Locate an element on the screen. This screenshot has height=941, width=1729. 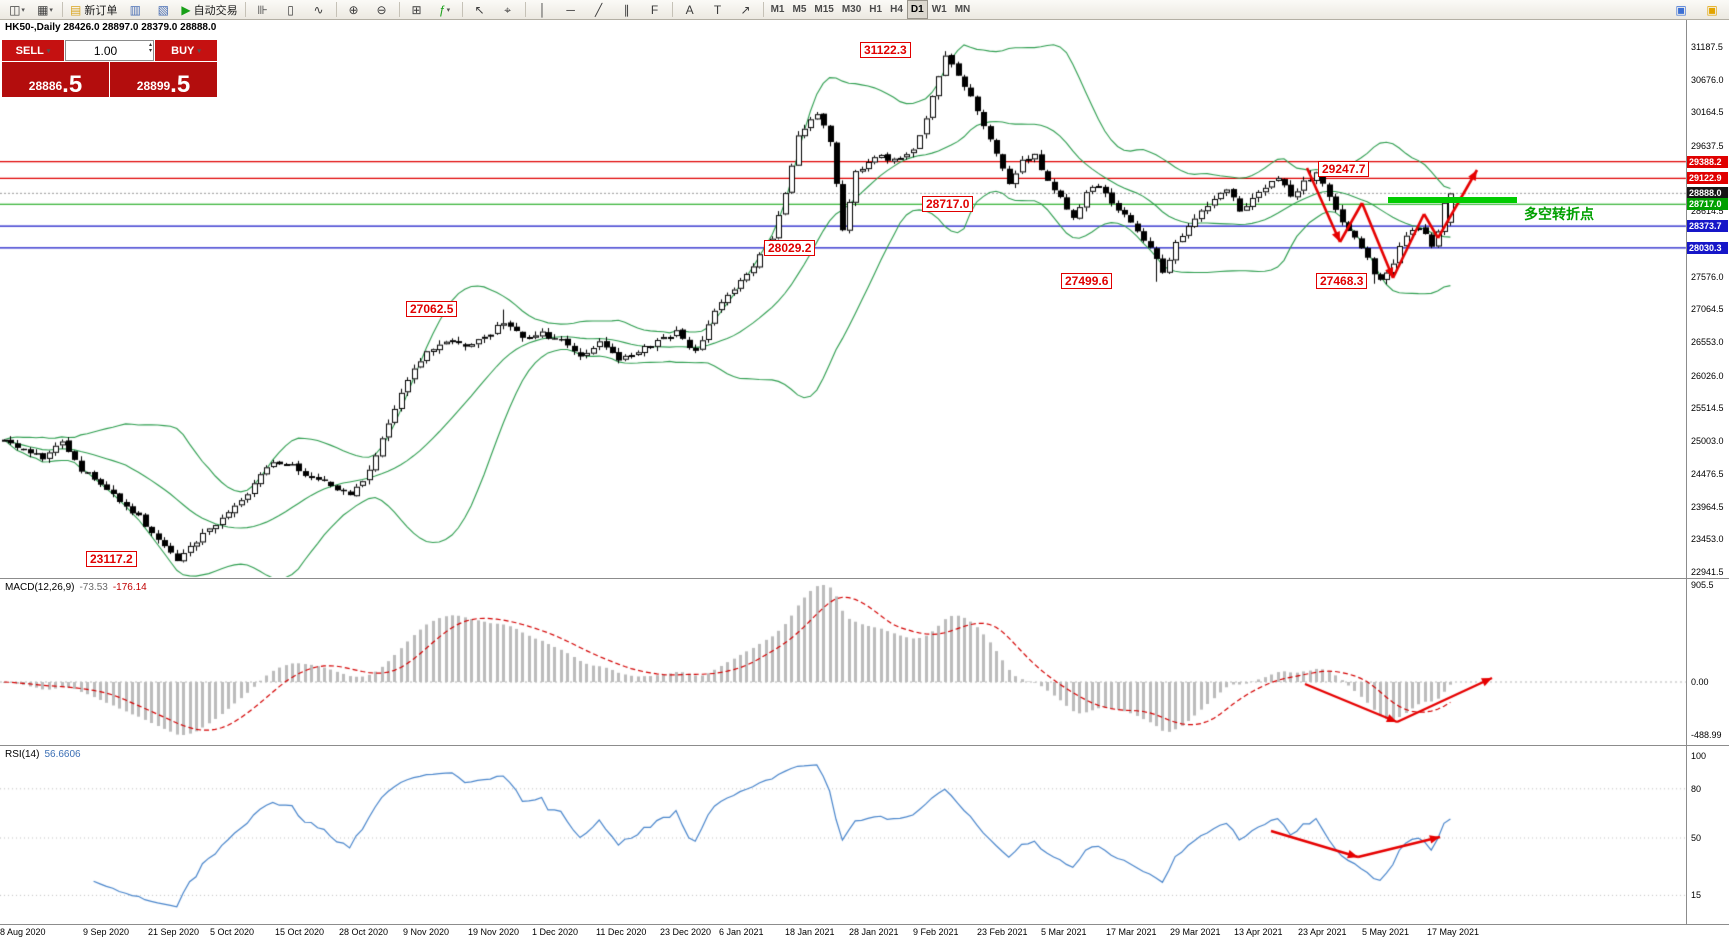
equidistant-channel-button: ∥ is located at coordinates (627, 10).